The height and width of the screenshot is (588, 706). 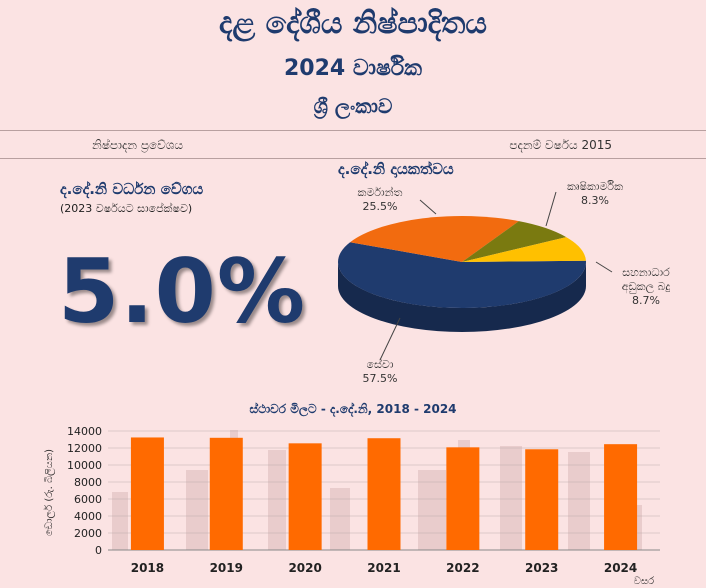 I want to click on bar-chart-title: ස්ථාවර මිලට - ද.දේ.නි, 2018 - 2024, so click(x=353, y=409).